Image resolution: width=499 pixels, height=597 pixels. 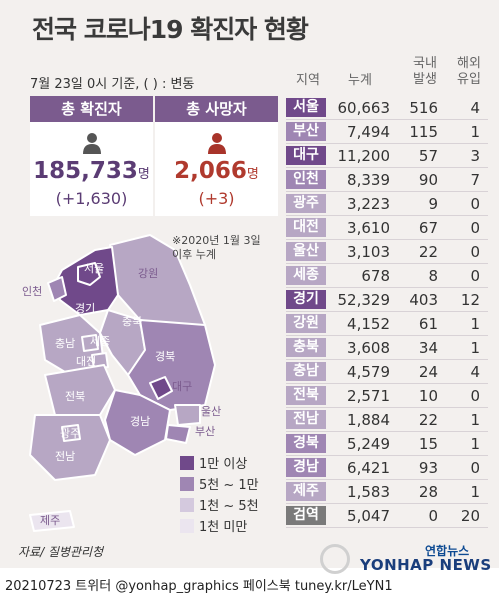 I want to click on table-row: 경남 6,421 93 0, so click(x=387, y=468).